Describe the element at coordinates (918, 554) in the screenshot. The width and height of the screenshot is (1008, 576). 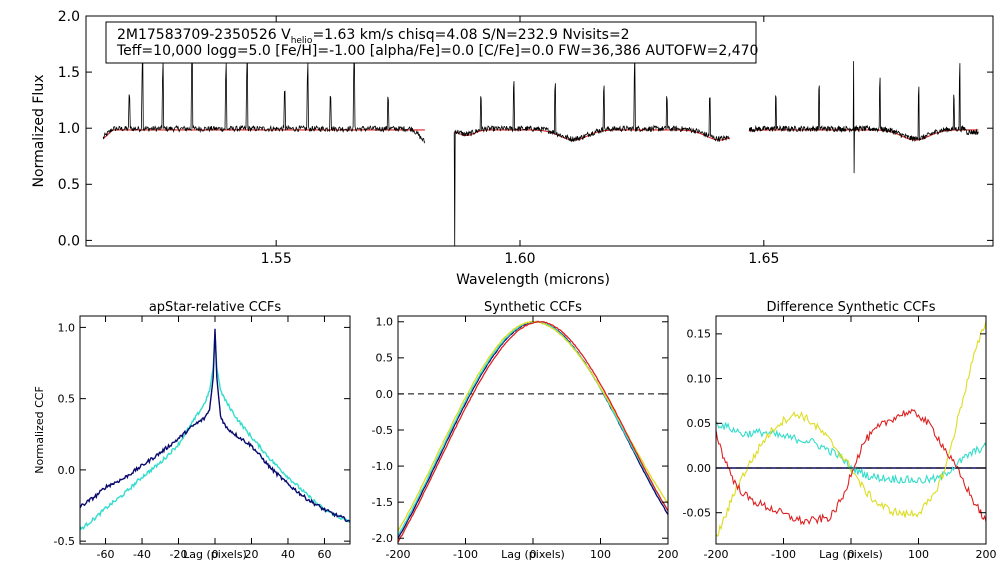
I see `difference-ccf-x-tick-label: 100` at that location.